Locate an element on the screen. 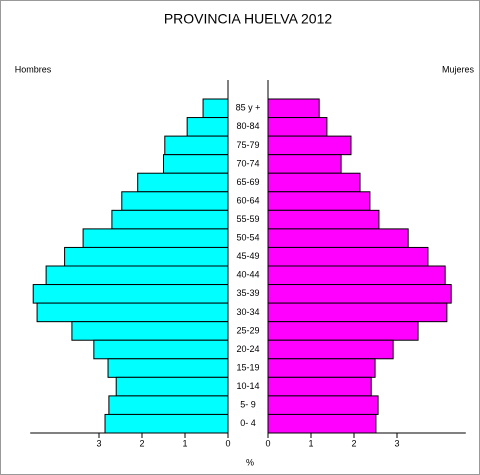 The image size is (480, 475). category-label: 20-24 is located at coordinates (247, 349).